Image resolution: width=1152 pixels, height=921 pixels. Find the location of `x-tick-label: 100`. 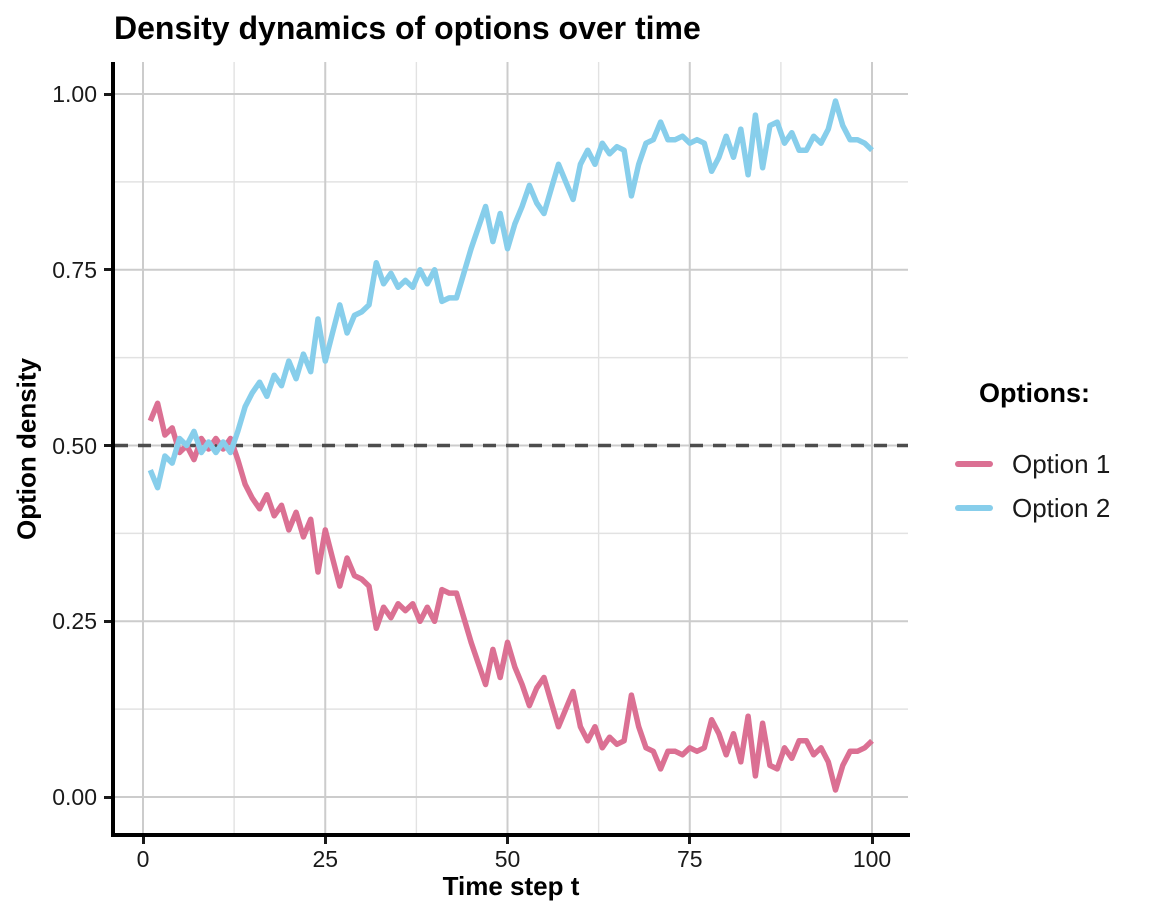

x-tick-label: 100 is located at coordinates (872, 859).